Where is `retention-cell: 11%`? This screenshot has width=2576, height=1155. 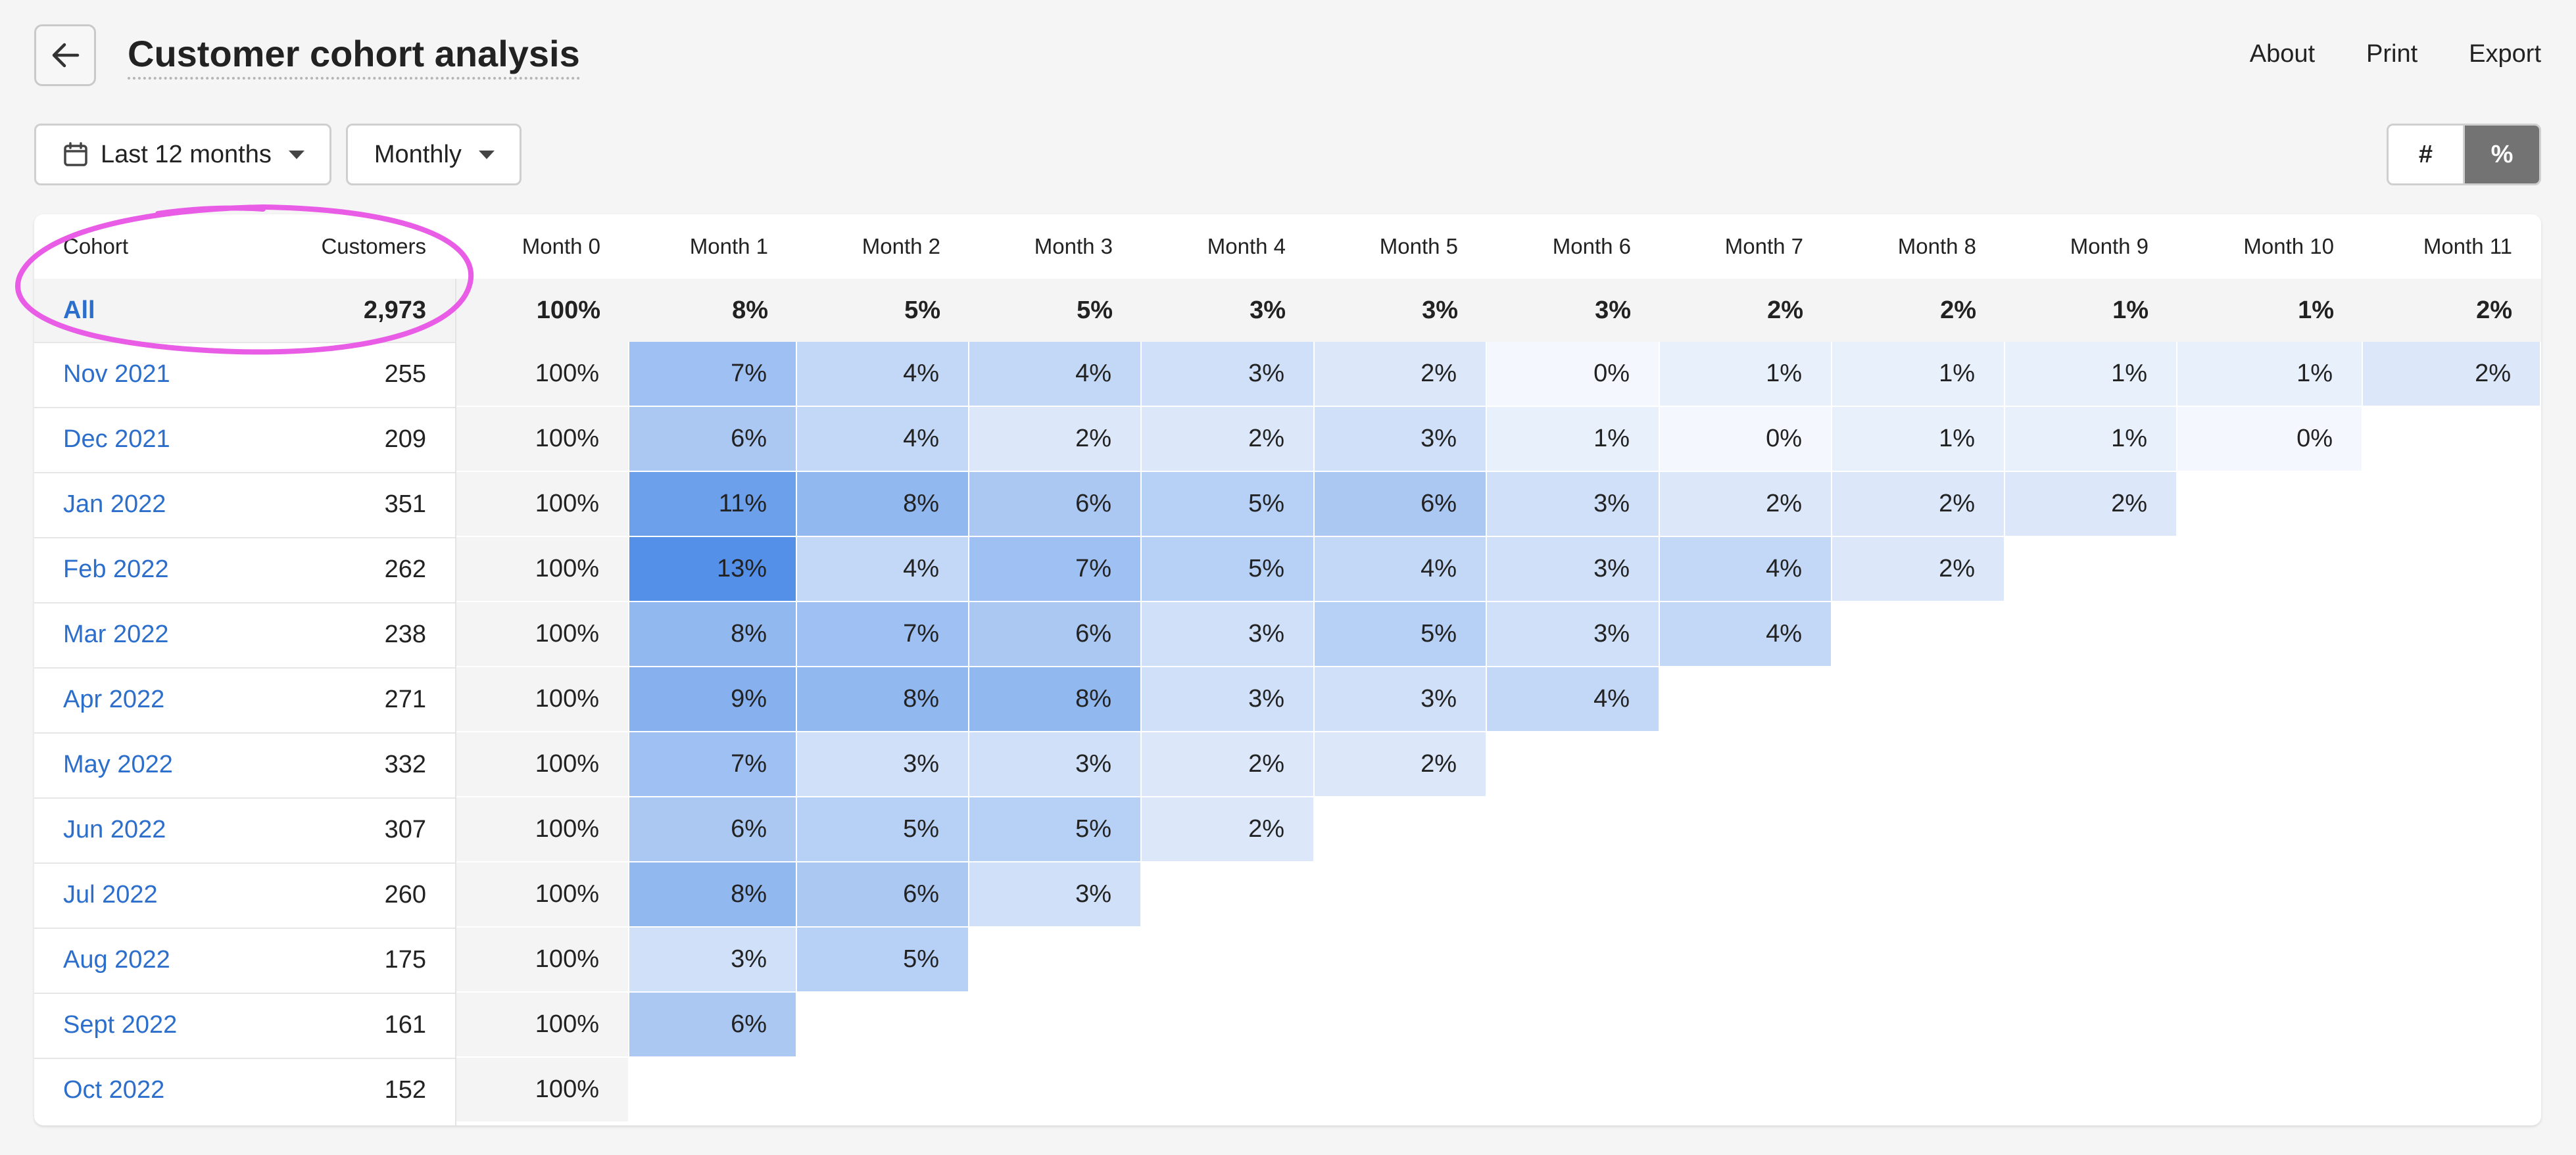 retention-cell: 11% is located at coordinates (713, 504).